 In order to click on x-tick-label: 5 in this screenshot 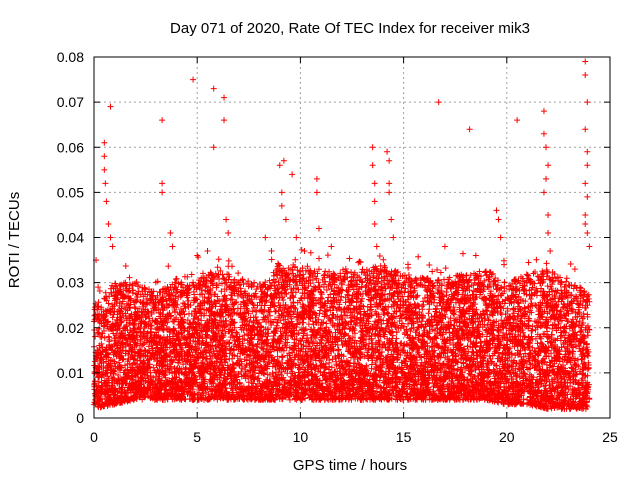, I will do `click(197, 437)`.